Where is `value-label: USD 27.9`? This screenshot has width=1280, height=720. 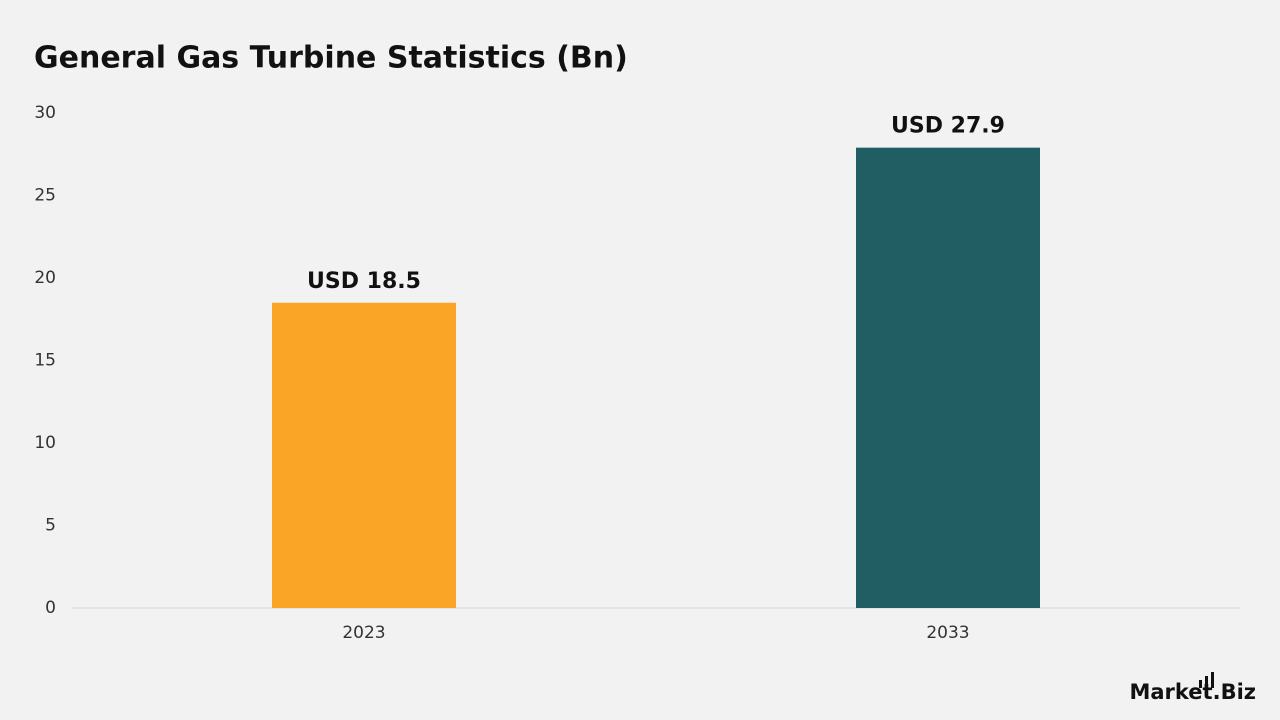
value-label: USD 27.9 is located at coordinates (948, 126).